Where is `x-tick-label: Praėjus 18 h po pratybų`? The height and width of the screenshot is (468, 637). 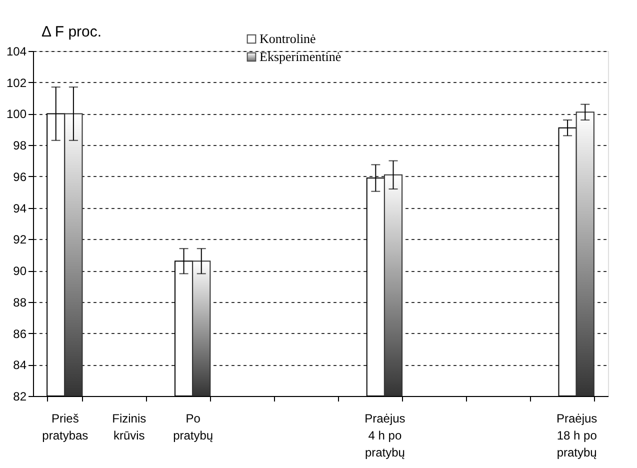 x-tick-label: Praėjus 18 h po pratybų is located at coordinates (577, 436).